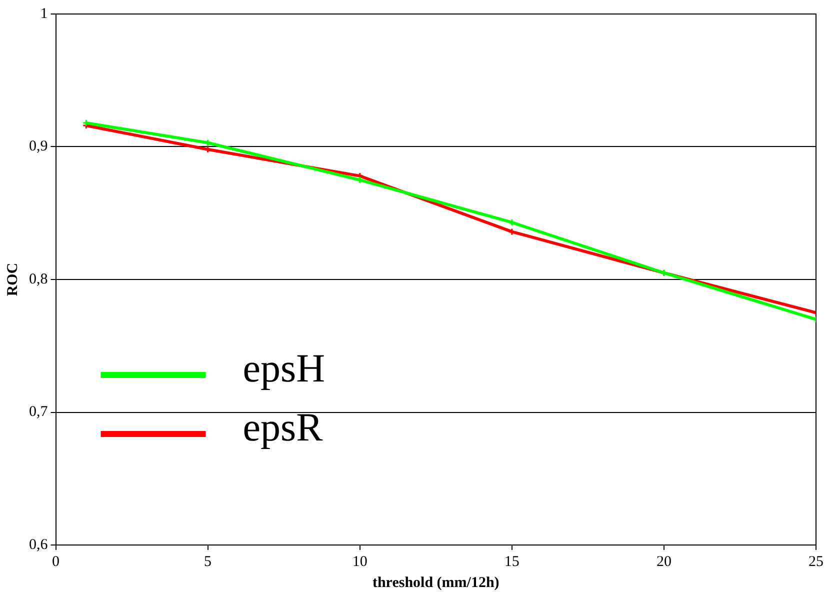  Describe the element at coordinates (44, 14) in the screenshot. I see `y-tick-label: 1` at that location.